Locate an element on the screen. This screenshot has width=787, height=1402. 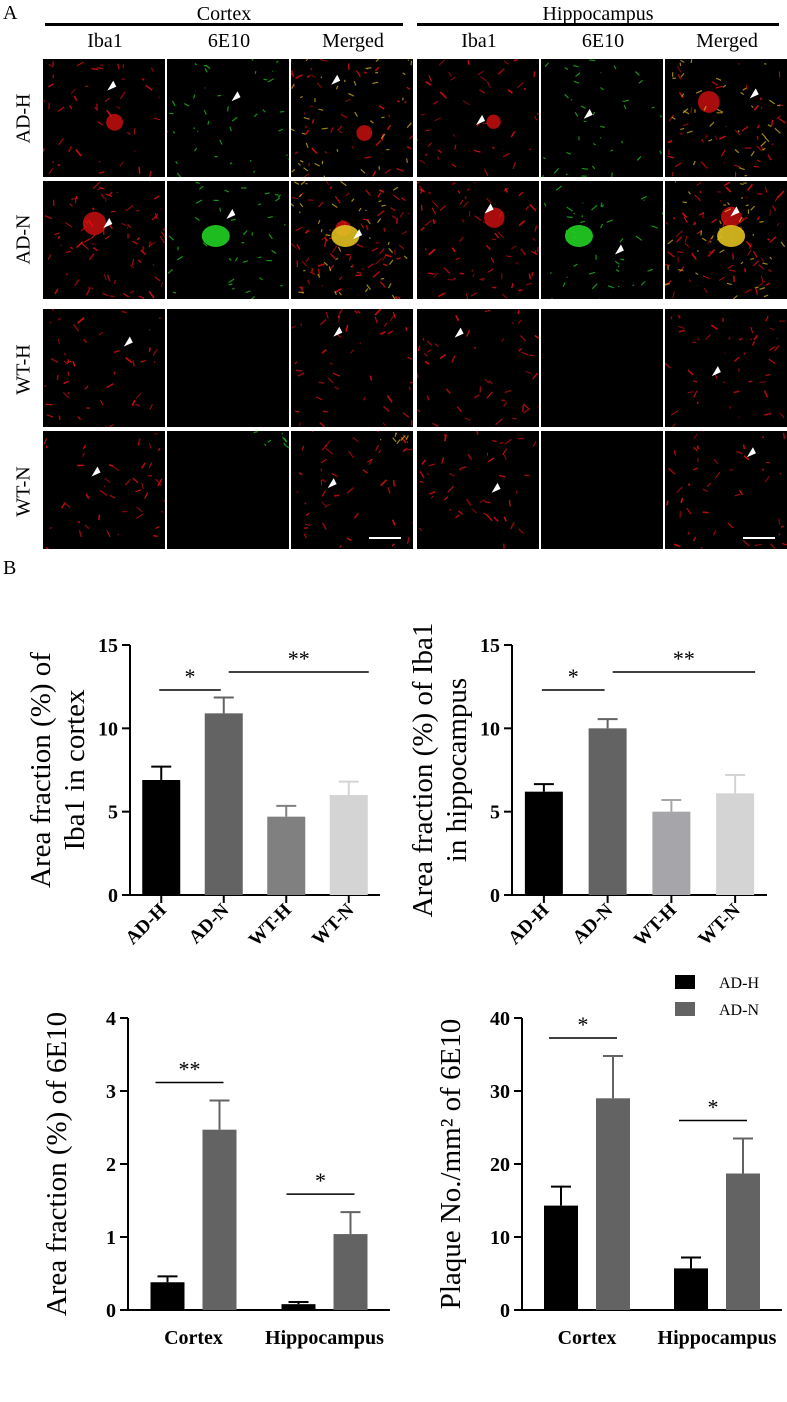
micrograph-ad-n-cortex-iba1 is located at coordinates (104, 240).